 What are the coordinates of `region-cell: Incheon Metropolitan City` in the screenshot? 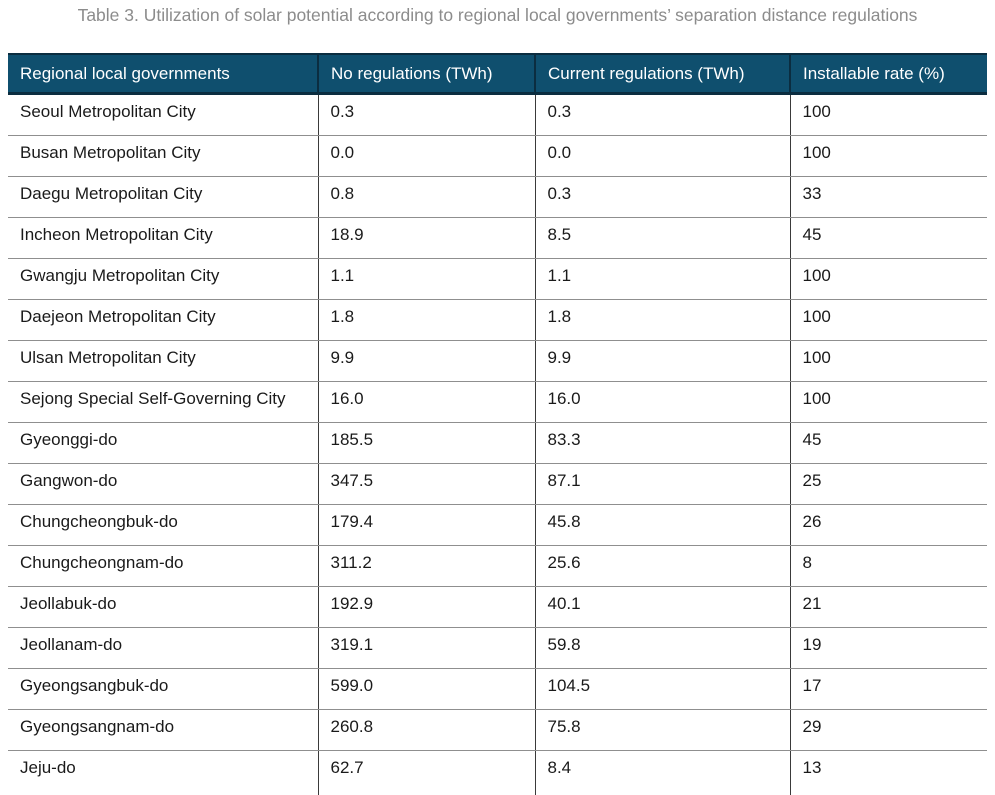 It's located at (163, 238).